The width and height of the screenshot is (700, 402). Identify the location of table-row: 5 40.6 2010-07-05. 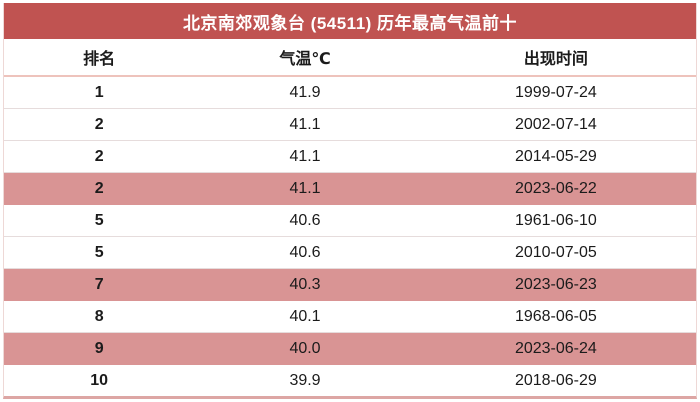
(350, 253).